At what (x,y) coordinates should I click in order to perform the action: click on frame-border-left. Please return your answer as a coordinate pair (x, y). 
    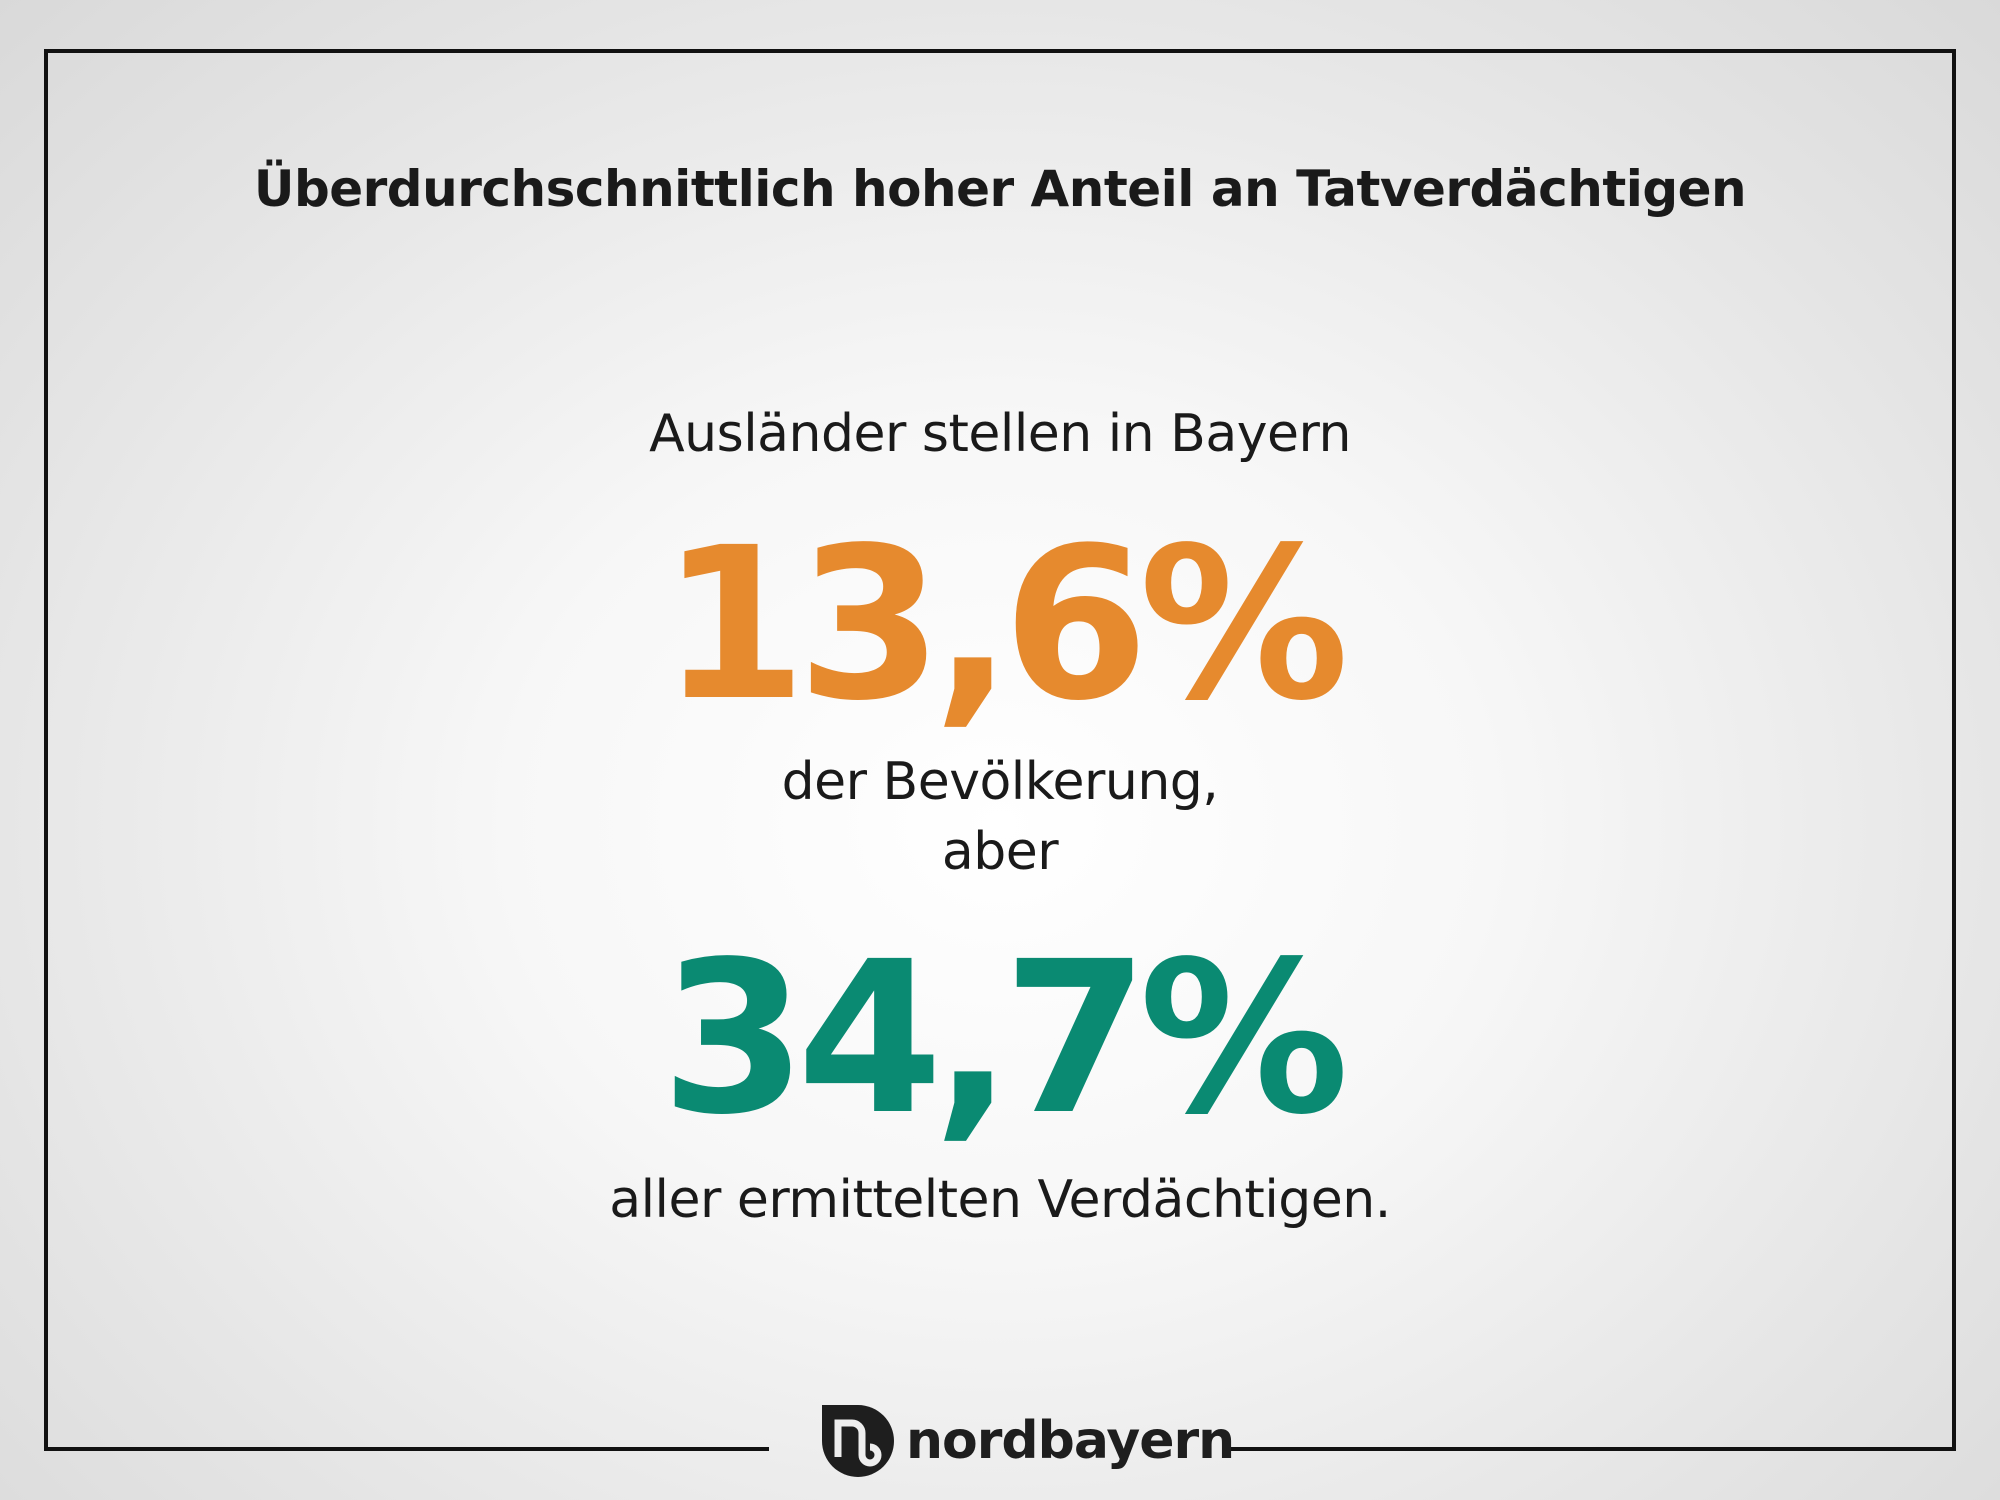
    Looking at the image, I should click on (46, 750).